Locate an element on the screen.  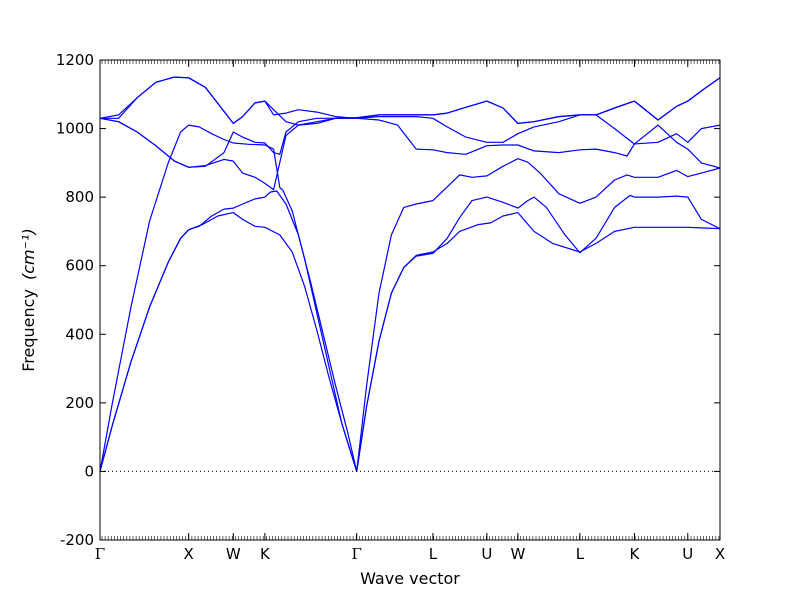
y-tick-label: 1000 is located at coordinates (75, 129).